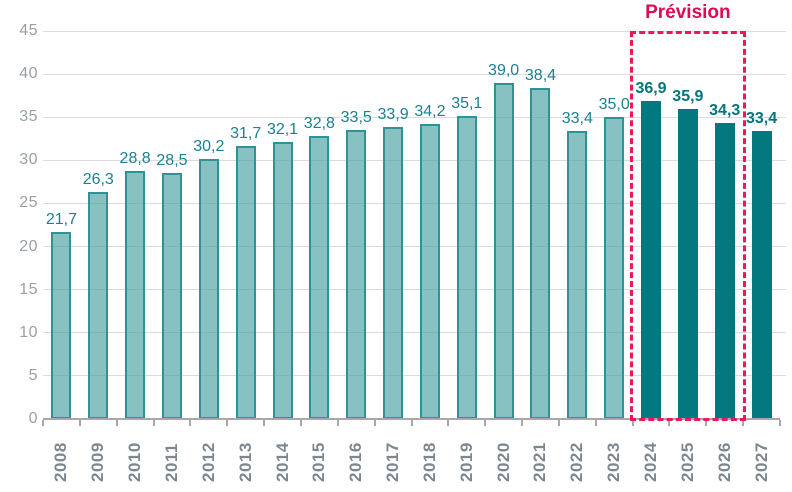  What do you see at coordinates (466, 462) in the screenshot?
I see `x-axis-label-2019: 2019` at bounding box center [466, 462].